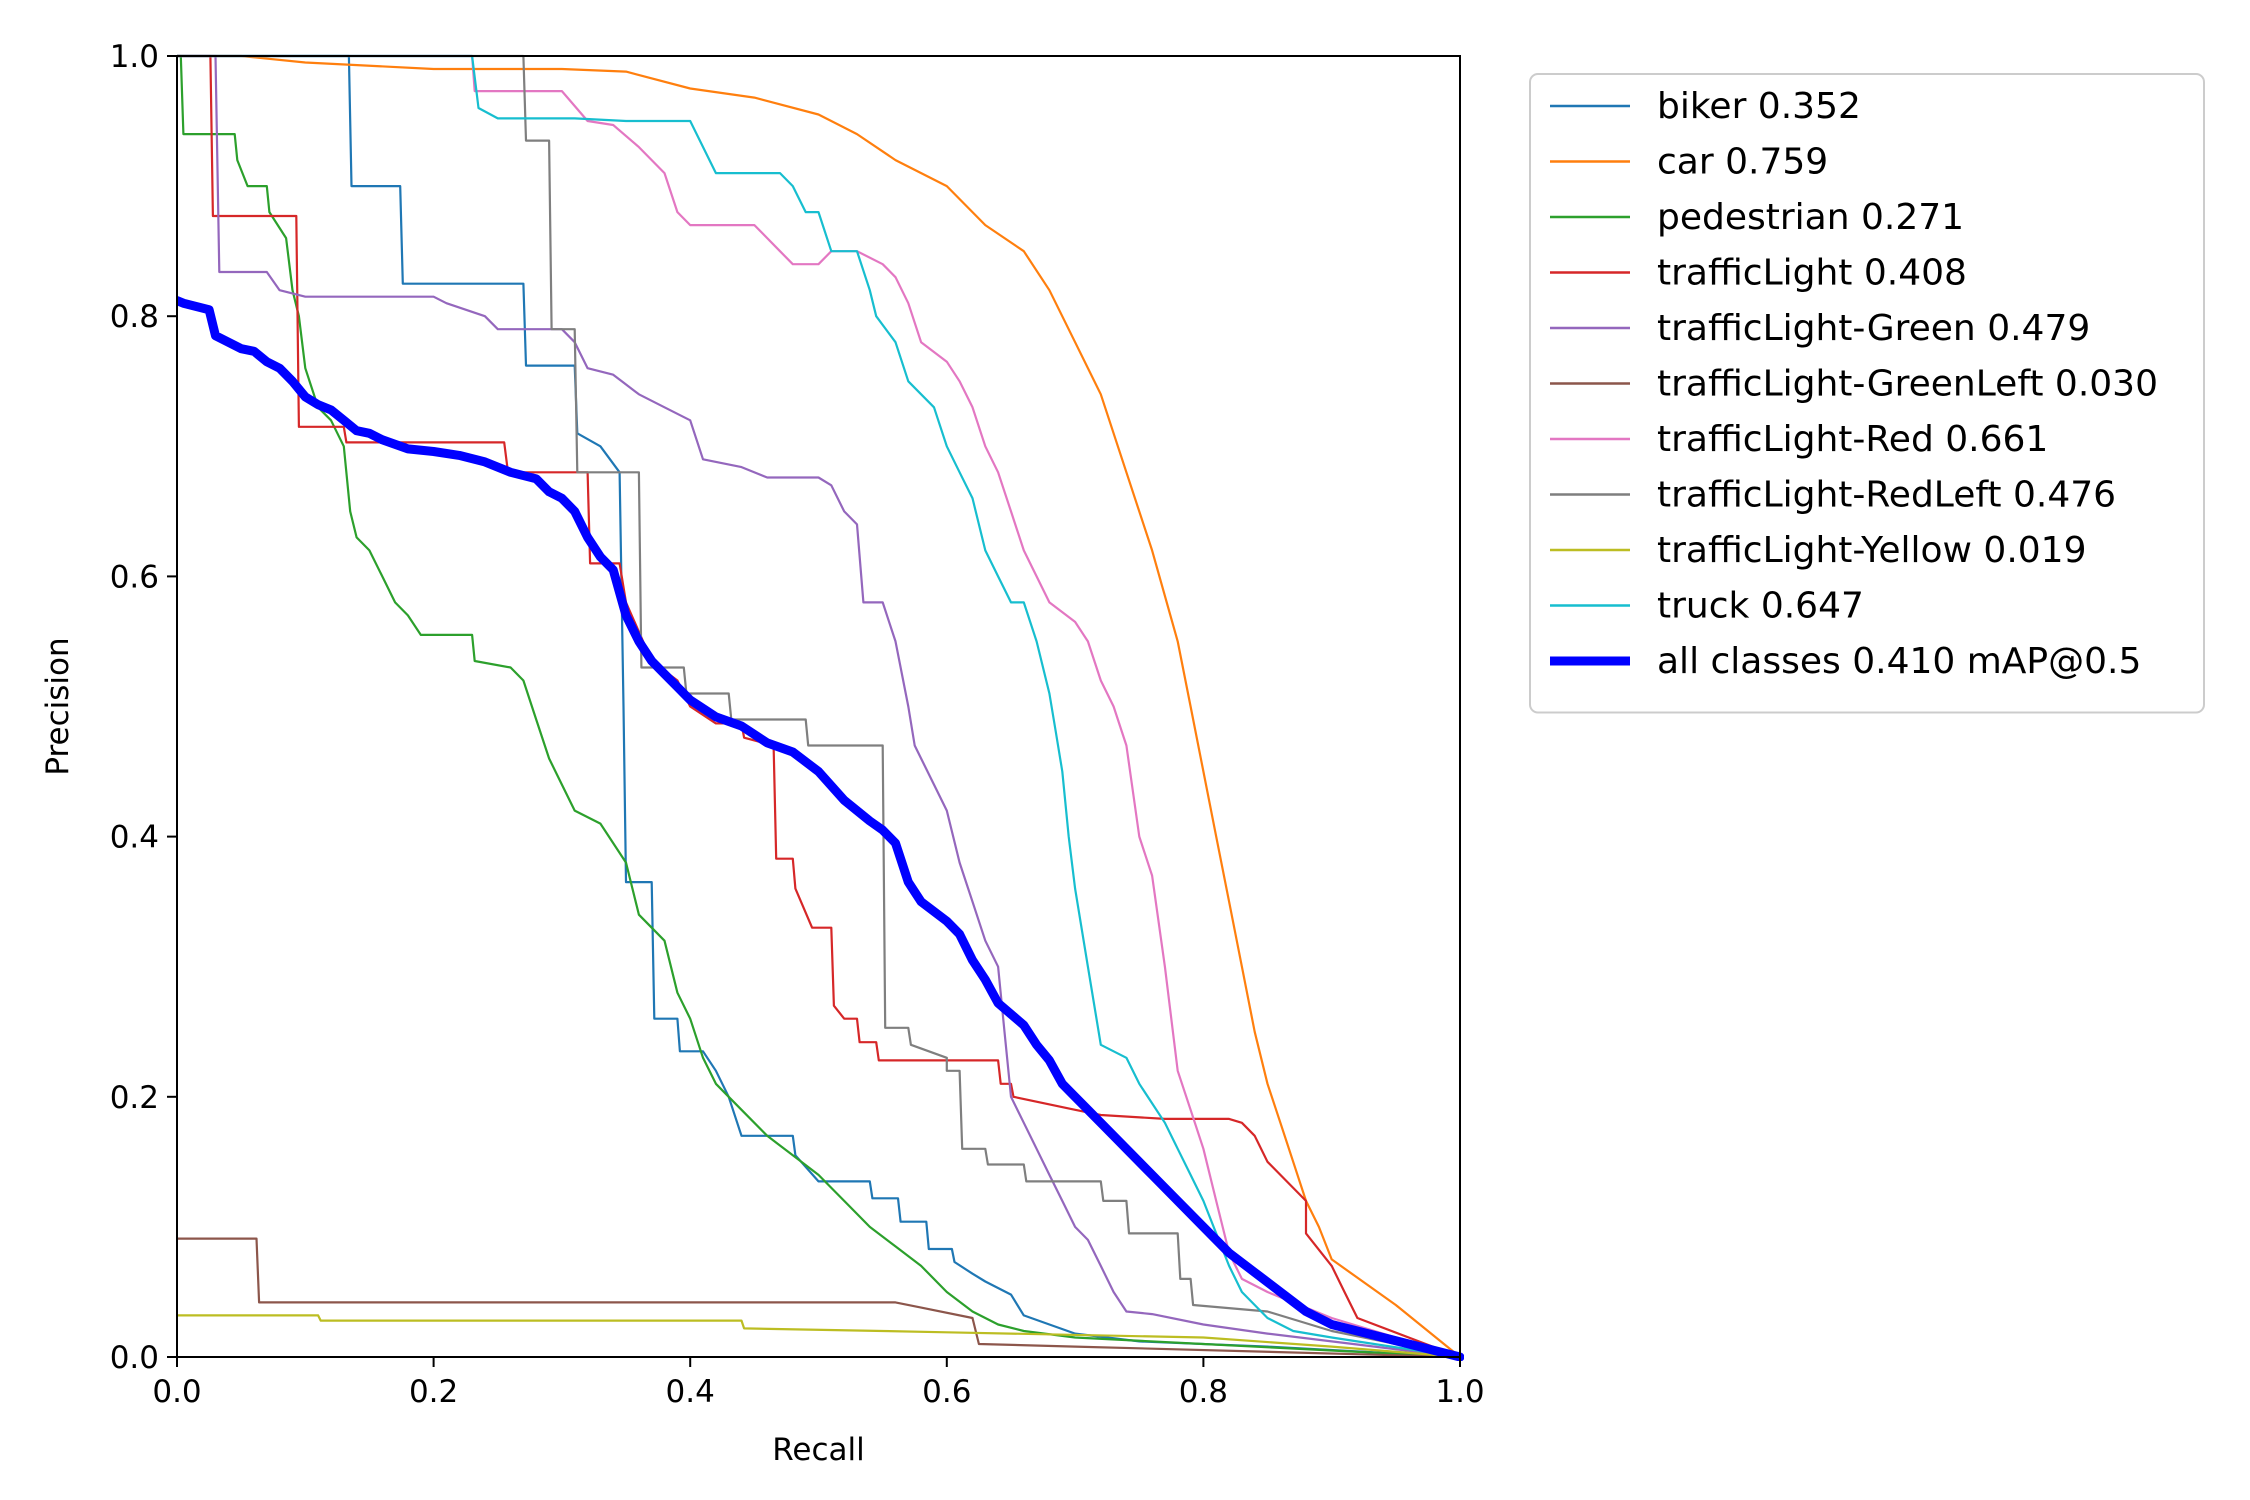 The image size is (2250, 1500). Describe the element at coordinates (1810, 217) in the screenshot. I see `legend-label: pedestrian 0.271` at that location.